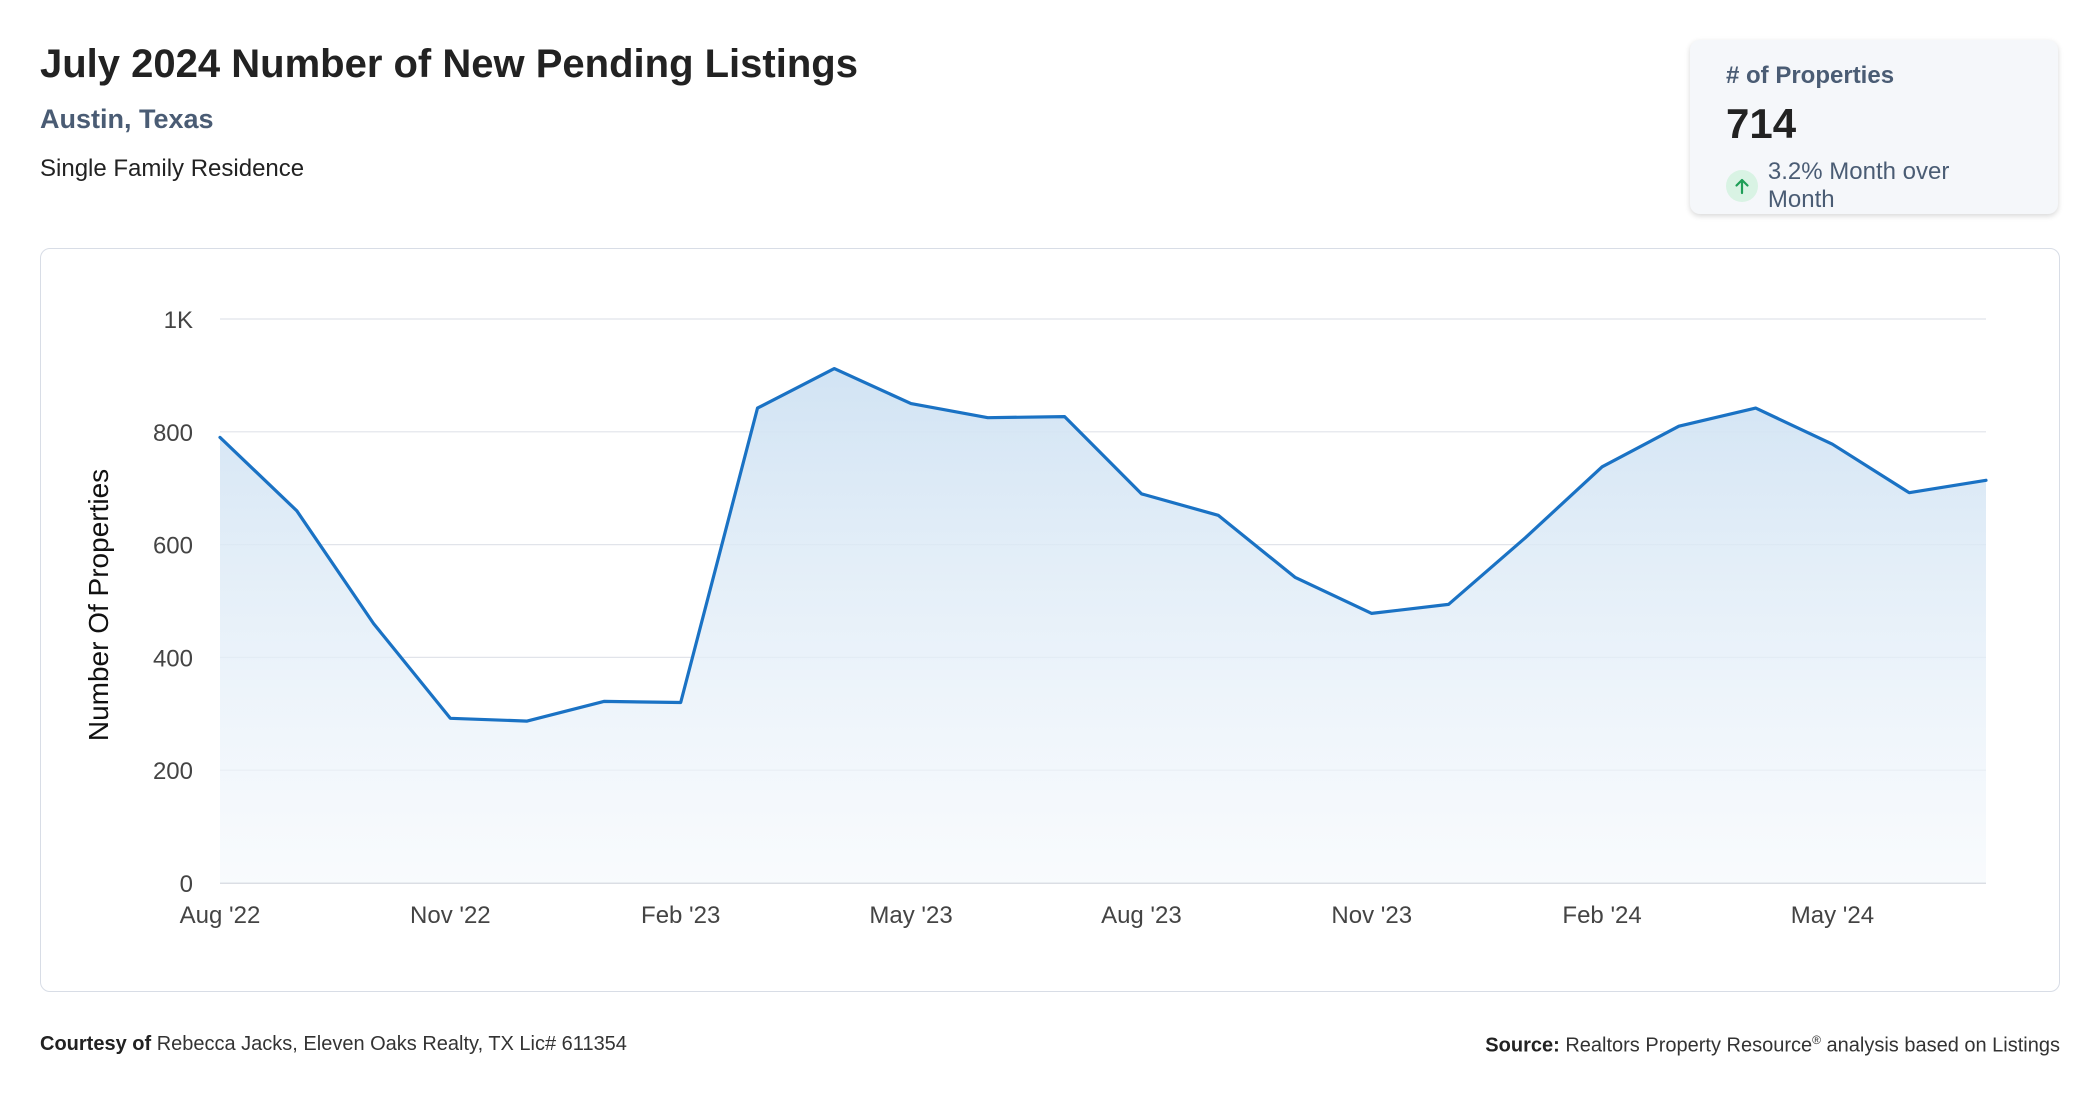  Describe the element at coordinates (220, 915) in the screenshot. I see `x-tick-label: Aug '22` at that location.